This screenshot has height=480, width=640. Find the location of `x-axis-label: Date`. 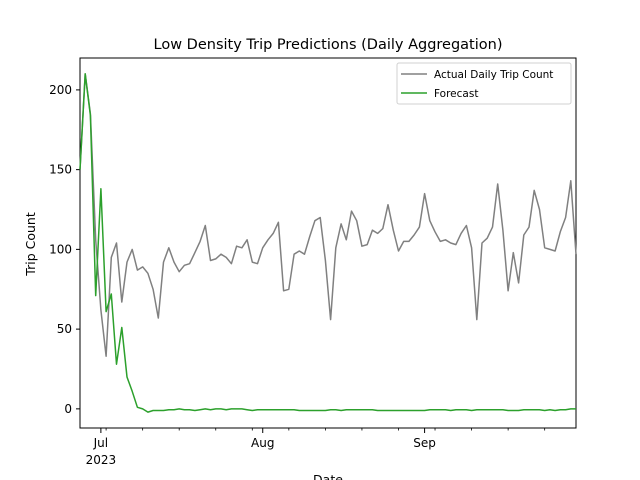

x-axis-label: Date is located at coordinates (328, 476).